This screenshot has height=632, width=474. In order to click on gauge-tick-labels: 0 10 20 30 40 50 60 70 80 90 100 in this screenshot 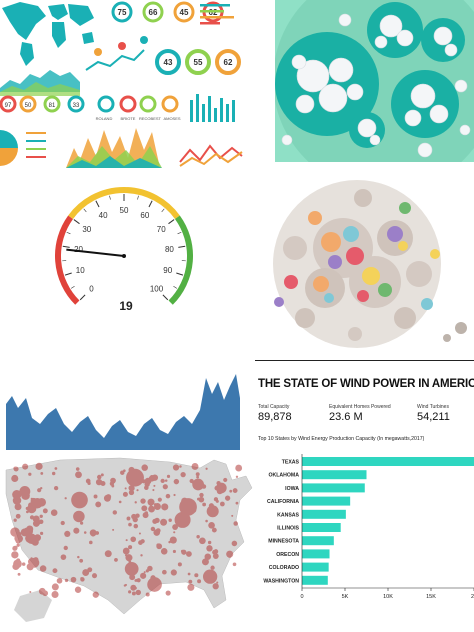, I will do `click(124, 250)`.